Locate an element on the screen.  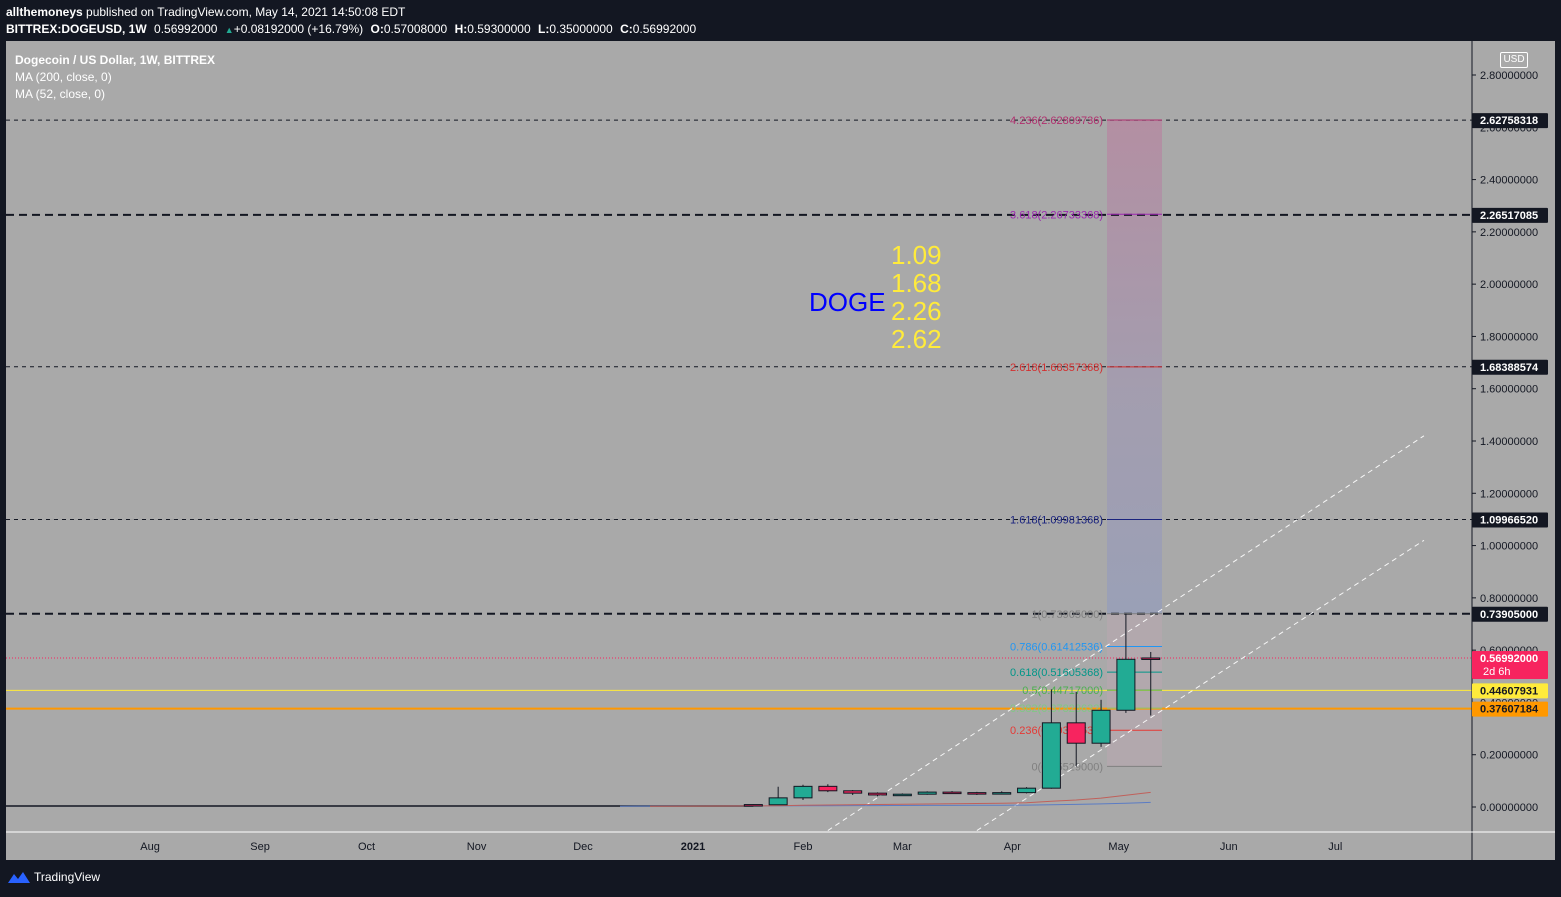
y-tick-label: 0.20000000 is located at coordinates (1509, 756).